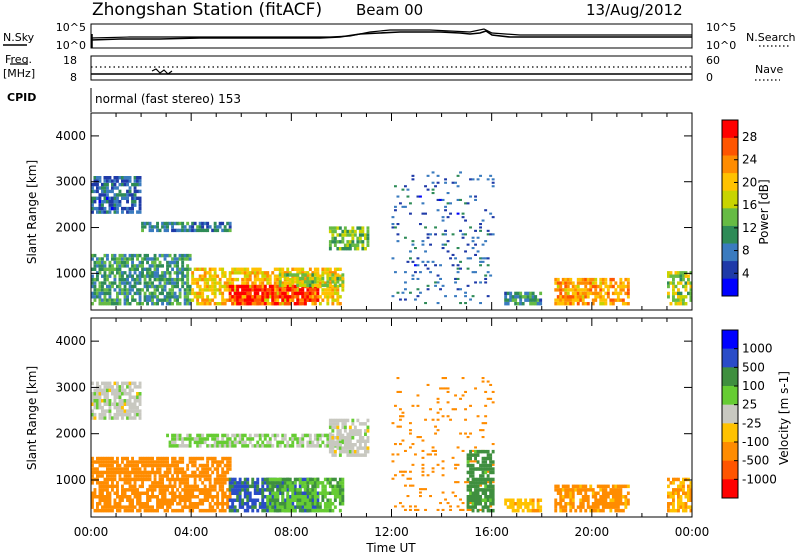 The height and width of the screenshot is (558, 800). I want to click on nsky-trace, so click(391, 35).